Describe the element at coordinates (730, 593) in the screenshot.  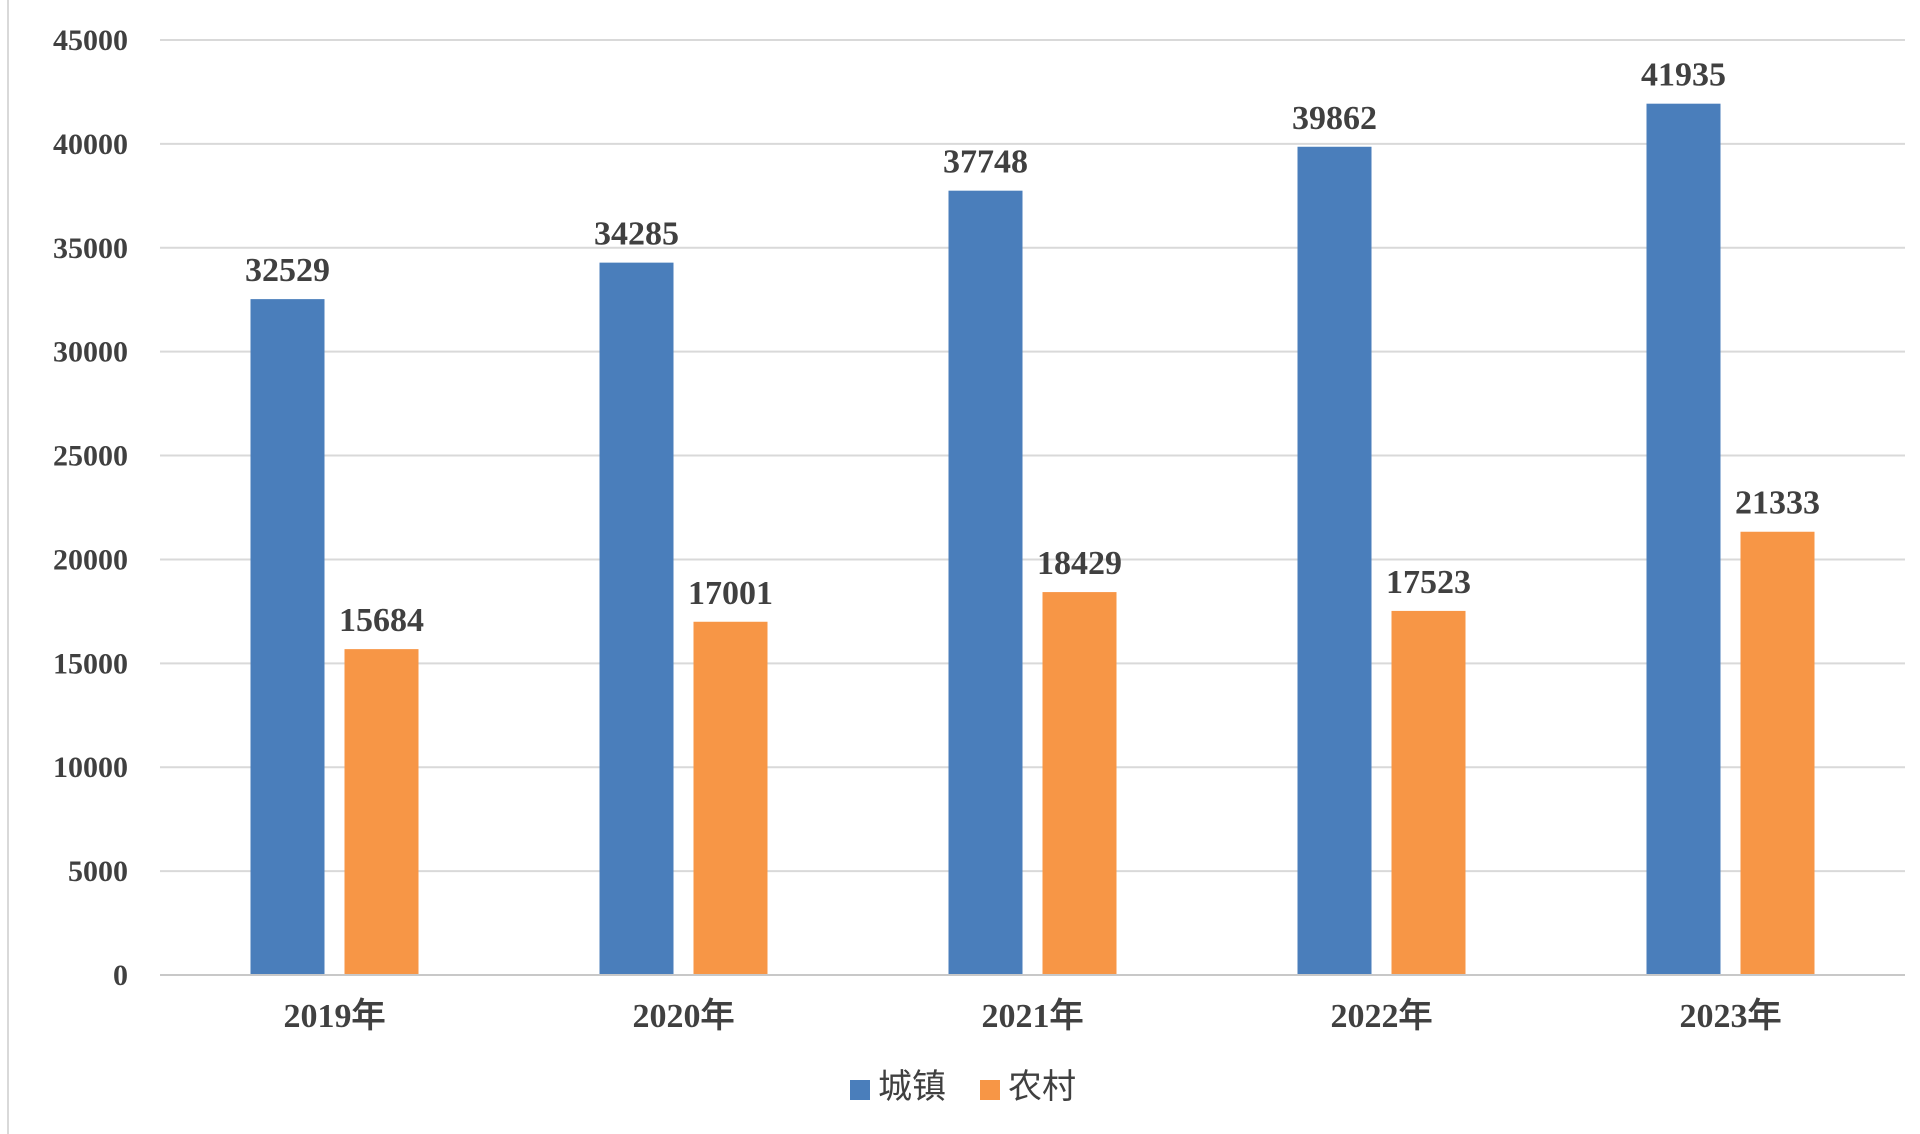
I see `data-label-农村-2020年: 17001` at that location.